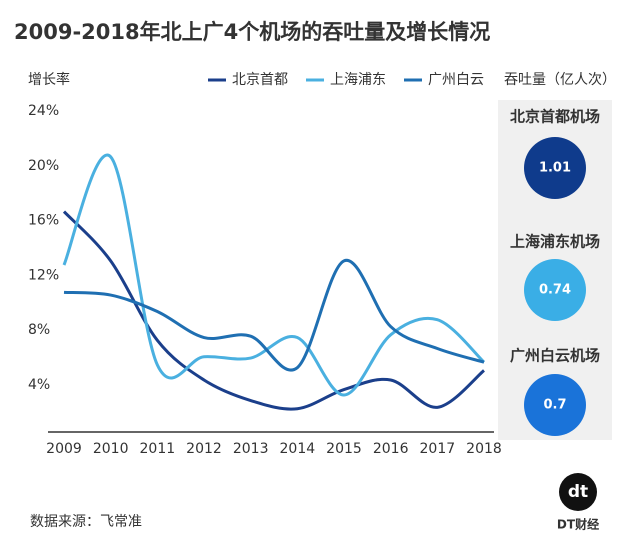  I want to click on logo-icon-bg, so click(578, 492).